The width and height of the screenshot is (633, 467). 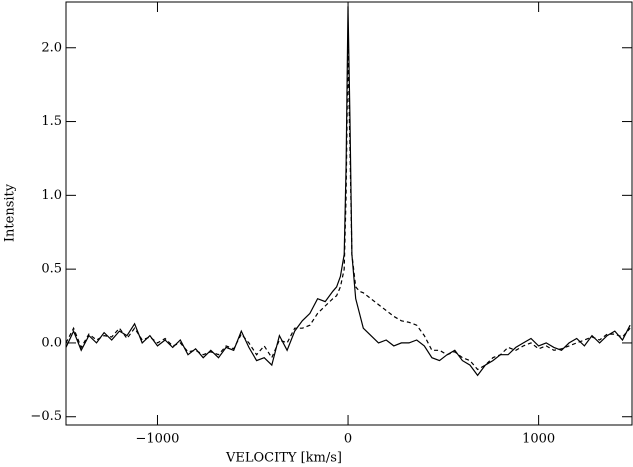 I want to click on y-tick-label: 1.5, so click(x=51, y=121).